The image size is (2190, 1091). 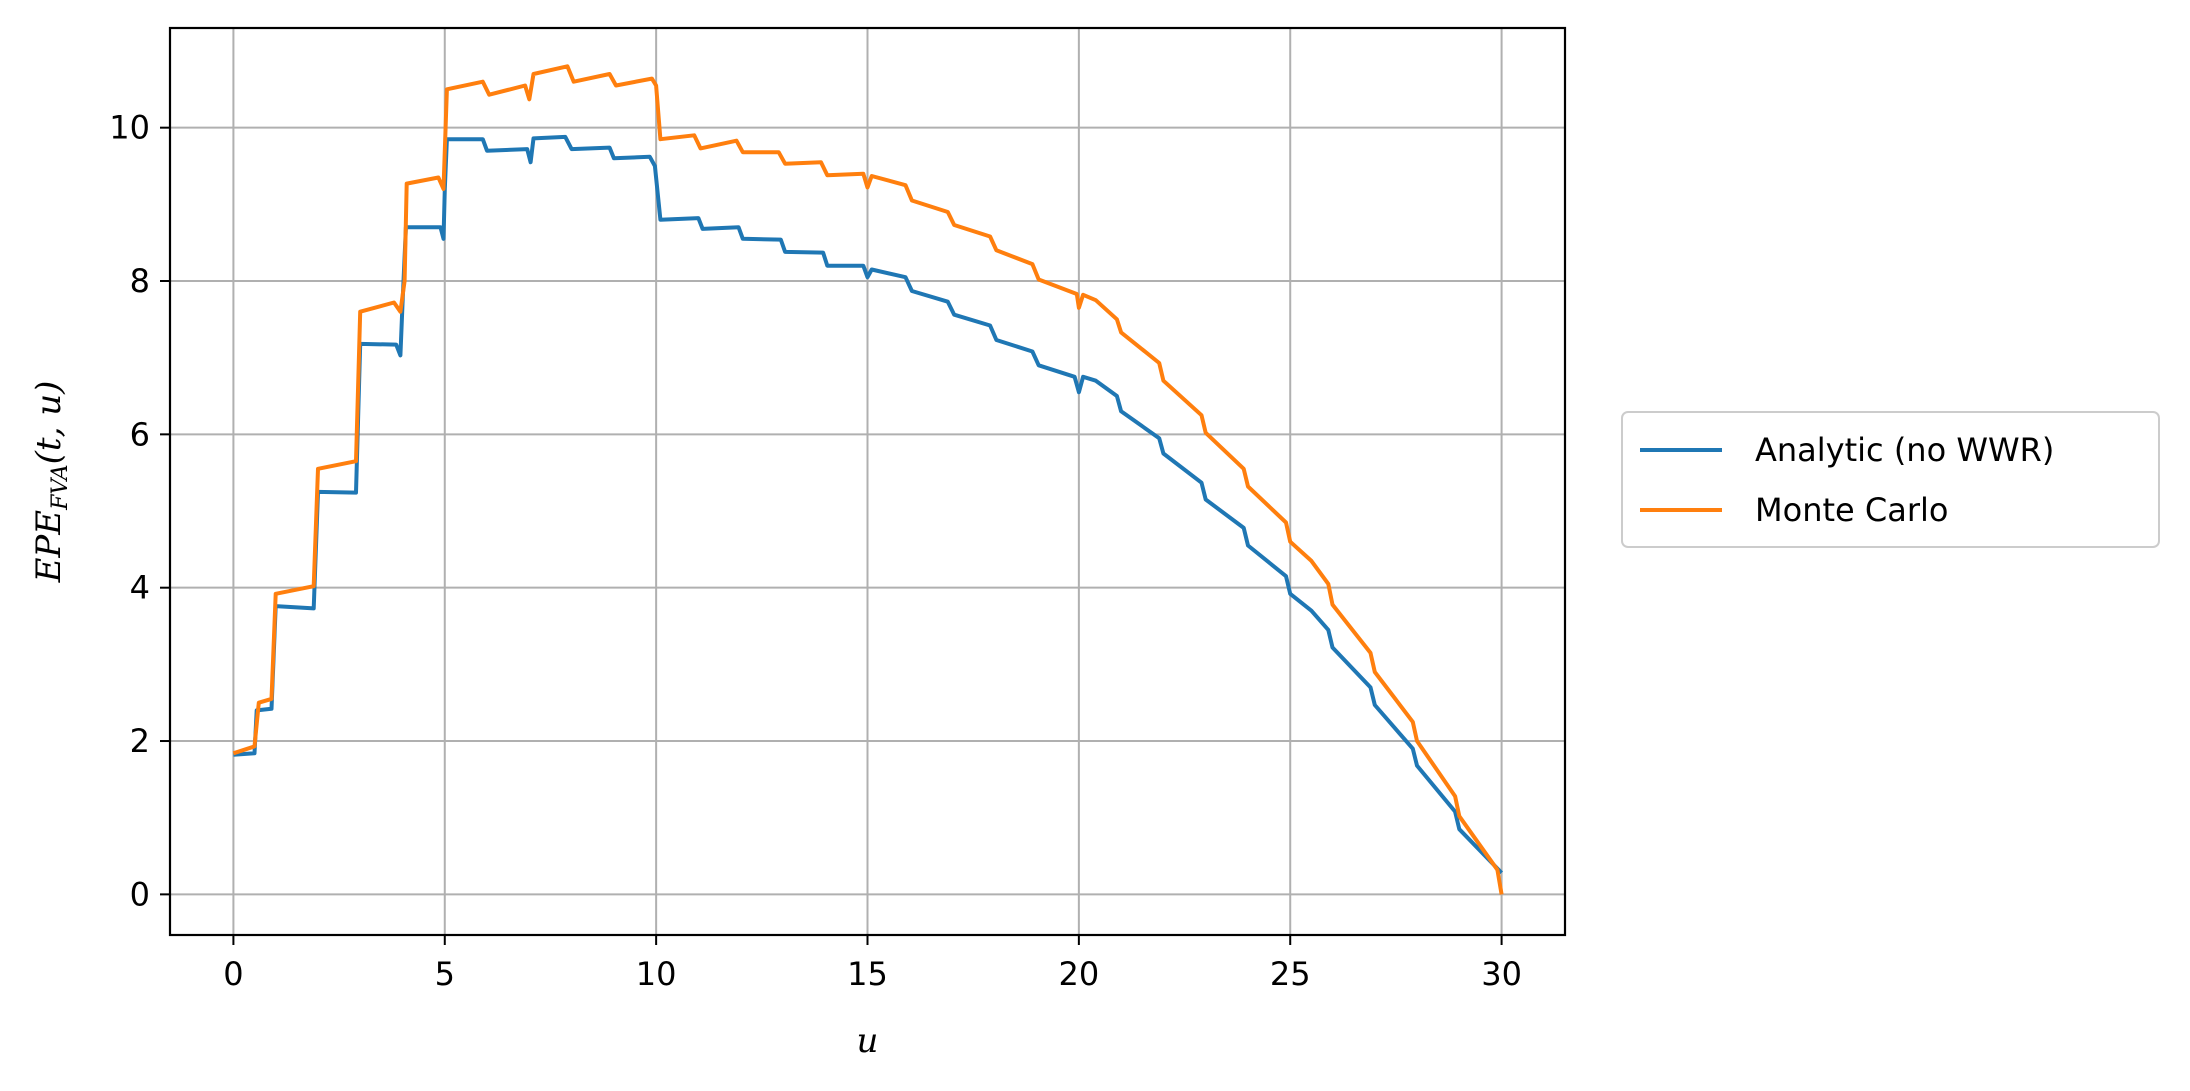 I want to click on y-axis-label-sub: FVA, so click(x=60, y=487).